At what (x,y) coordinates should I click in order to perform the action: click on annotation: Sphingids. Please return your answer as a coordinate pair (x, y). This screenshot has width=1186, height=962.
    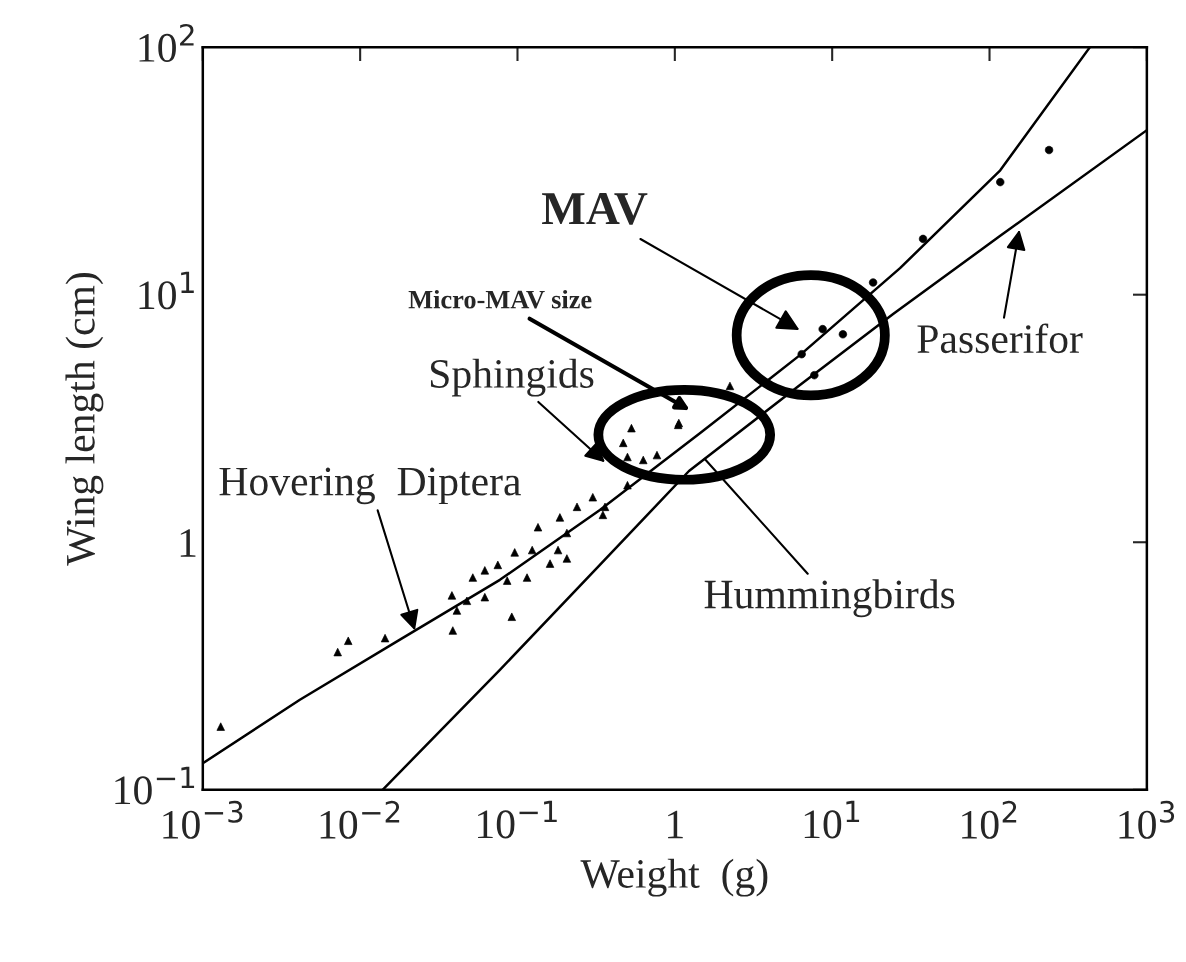
    Looking at the image, I should click on (512, 377).